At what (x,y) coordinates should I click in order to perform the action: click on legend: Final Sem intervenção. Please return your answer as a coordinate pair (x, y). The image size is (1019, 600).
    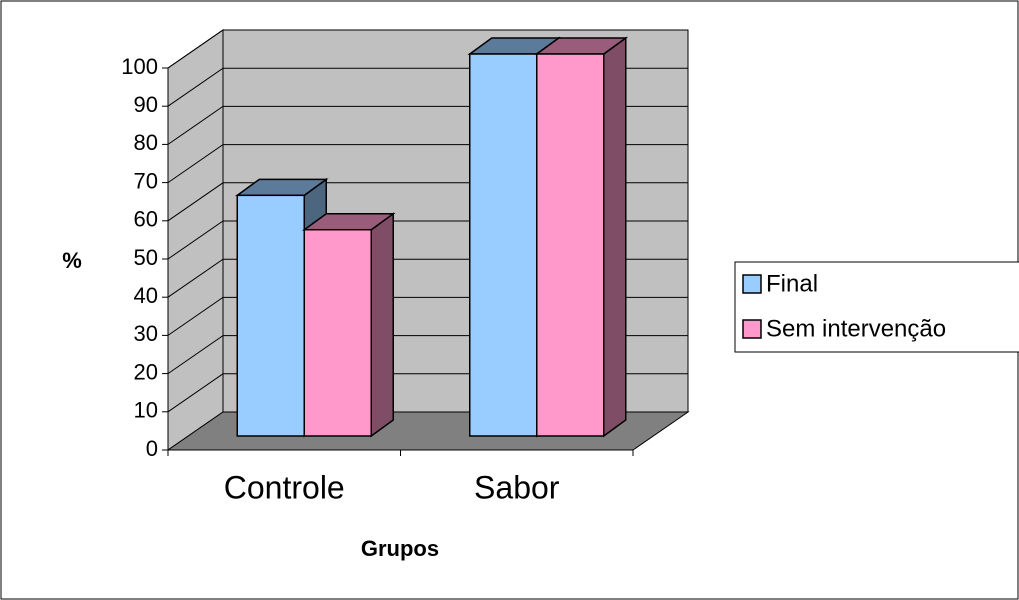
    Looking at the image, I should click on (876, 307).